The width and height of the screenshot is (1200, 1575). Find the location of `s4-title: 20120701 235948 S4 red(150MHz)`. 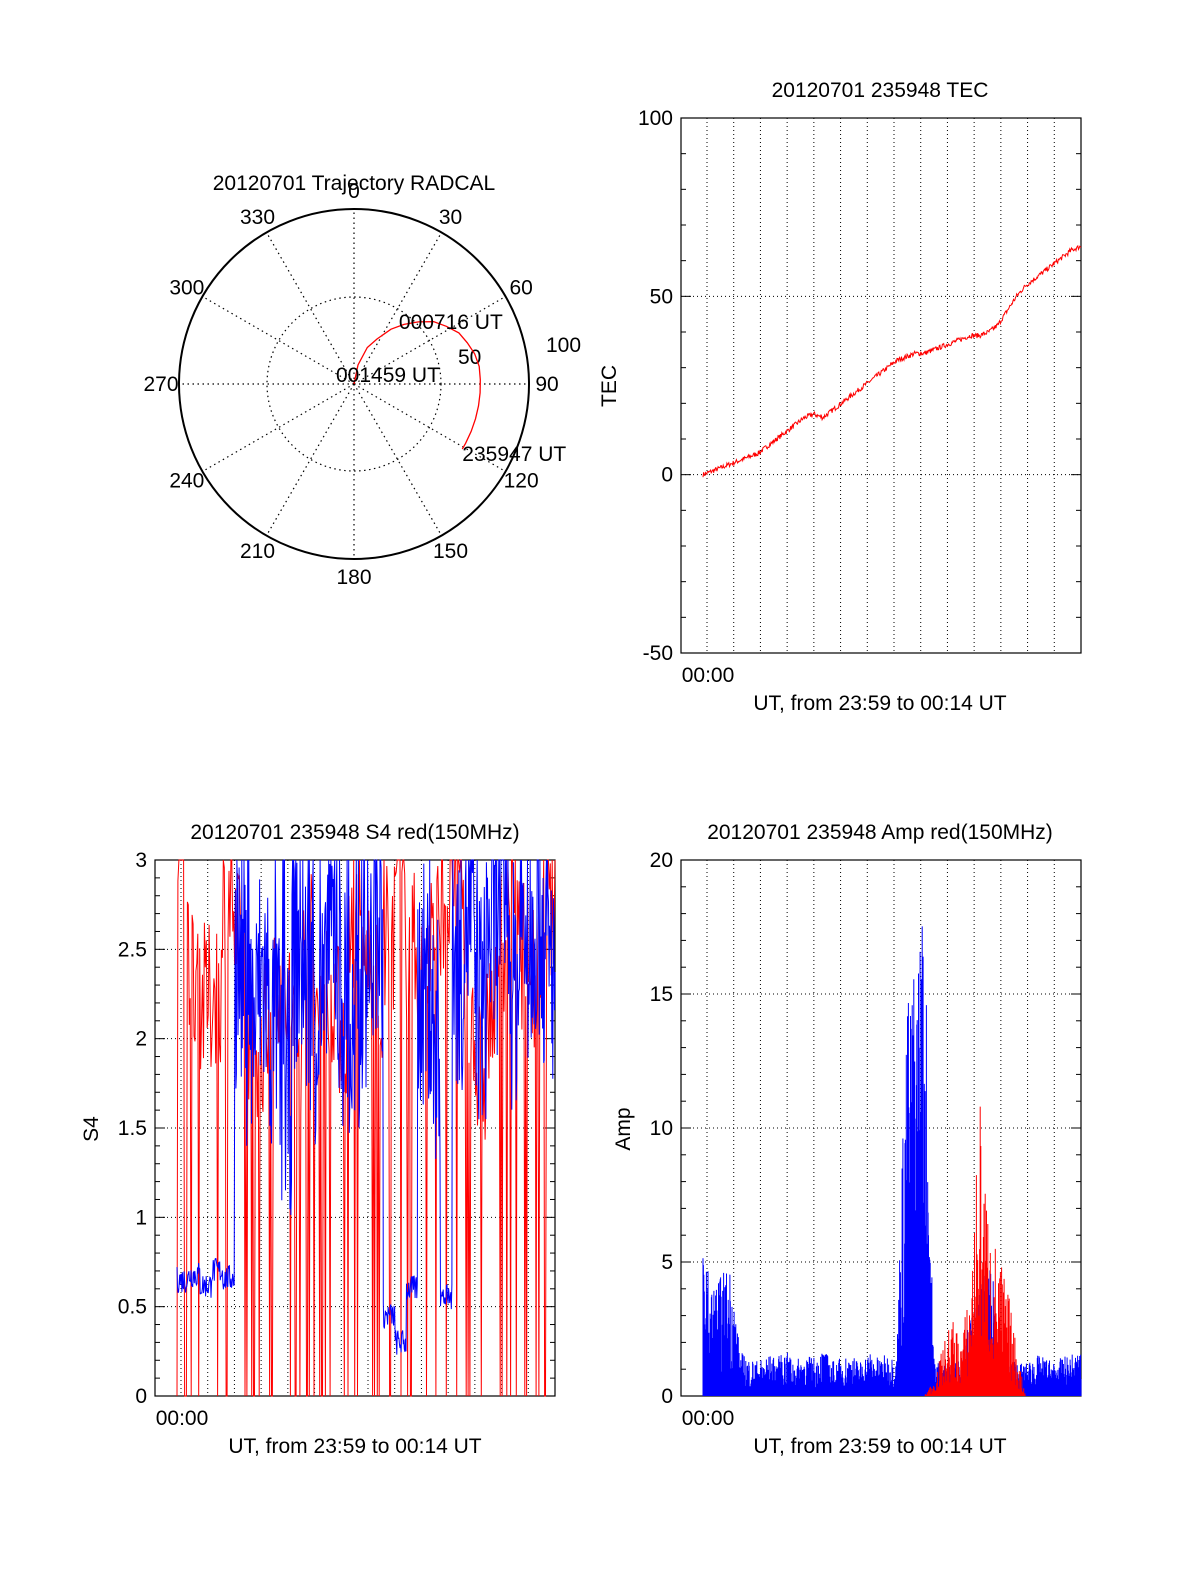

s4-title: 20120701 235948 S4 red(150MHz) is located at coordinates (354, 832).